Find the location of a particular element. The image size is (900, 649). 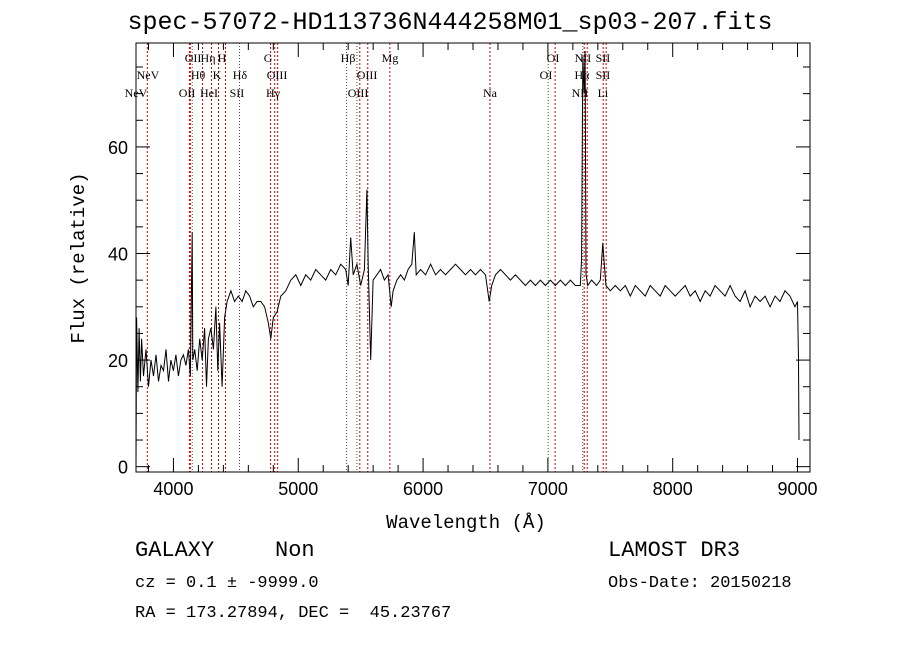

survey-name: LAMOST DR3 is located at coordinates (674, 550).